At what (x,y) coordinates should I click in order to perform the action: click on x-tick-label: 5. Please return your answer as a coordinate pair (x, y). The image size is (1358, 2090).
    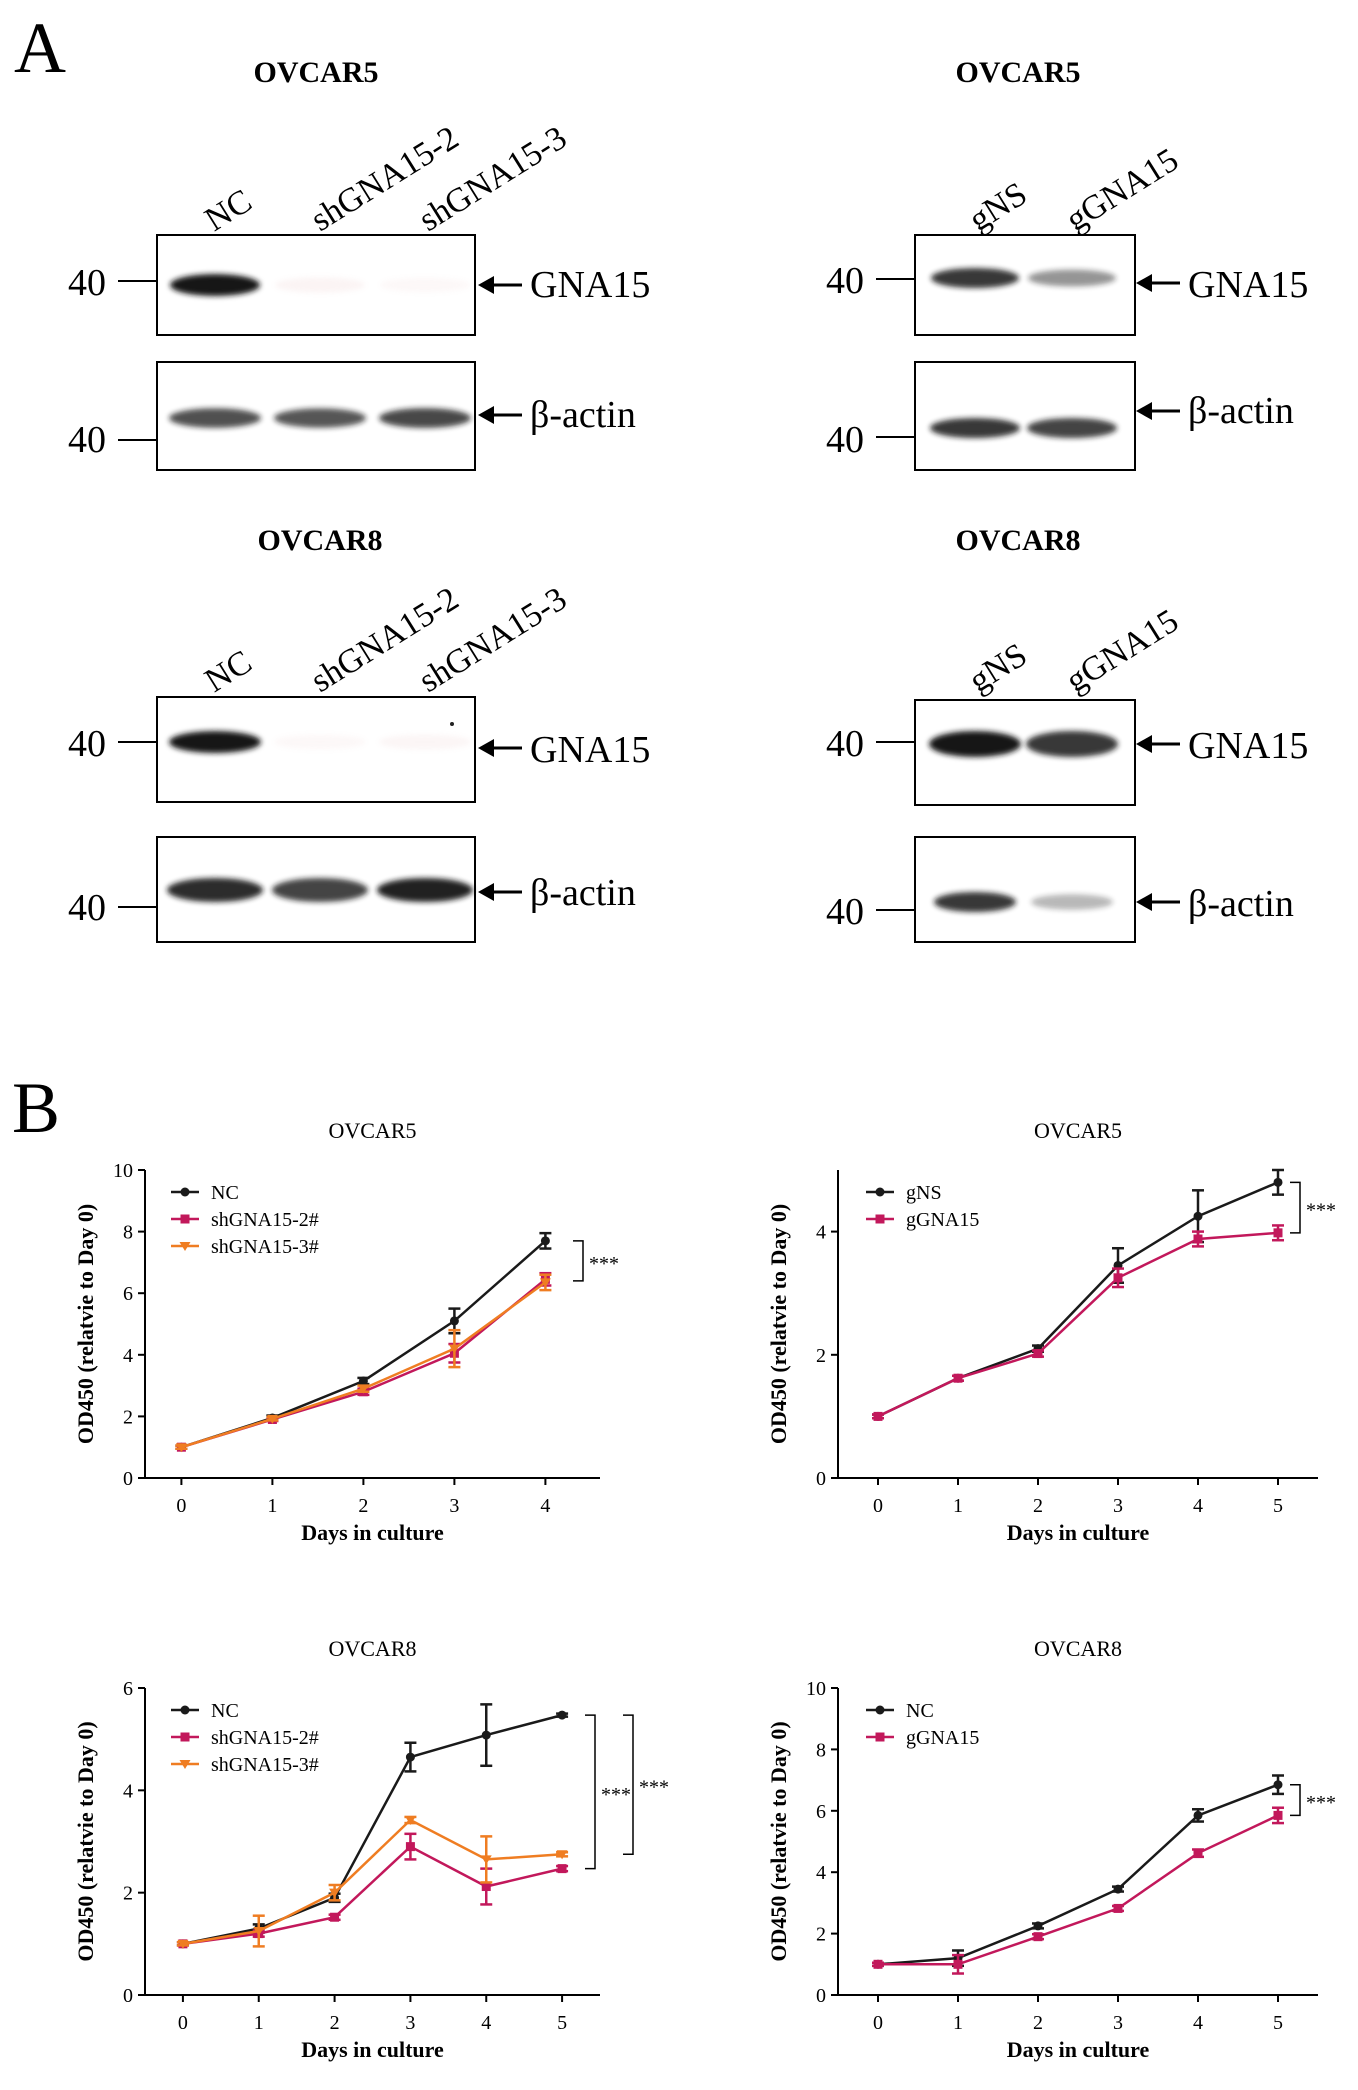
    Looking at the image, I should click on (1278, 1506).